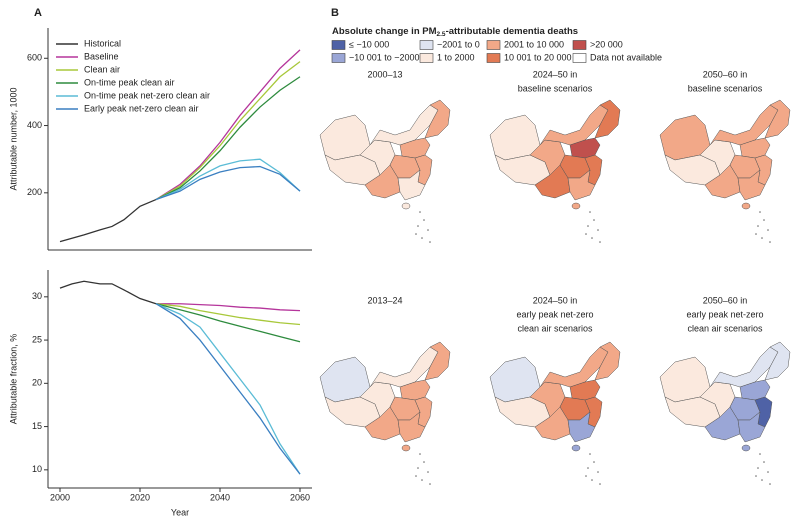 The image size is (800, 525). I want to click on legend-label: Baseline, so click(101, 56).